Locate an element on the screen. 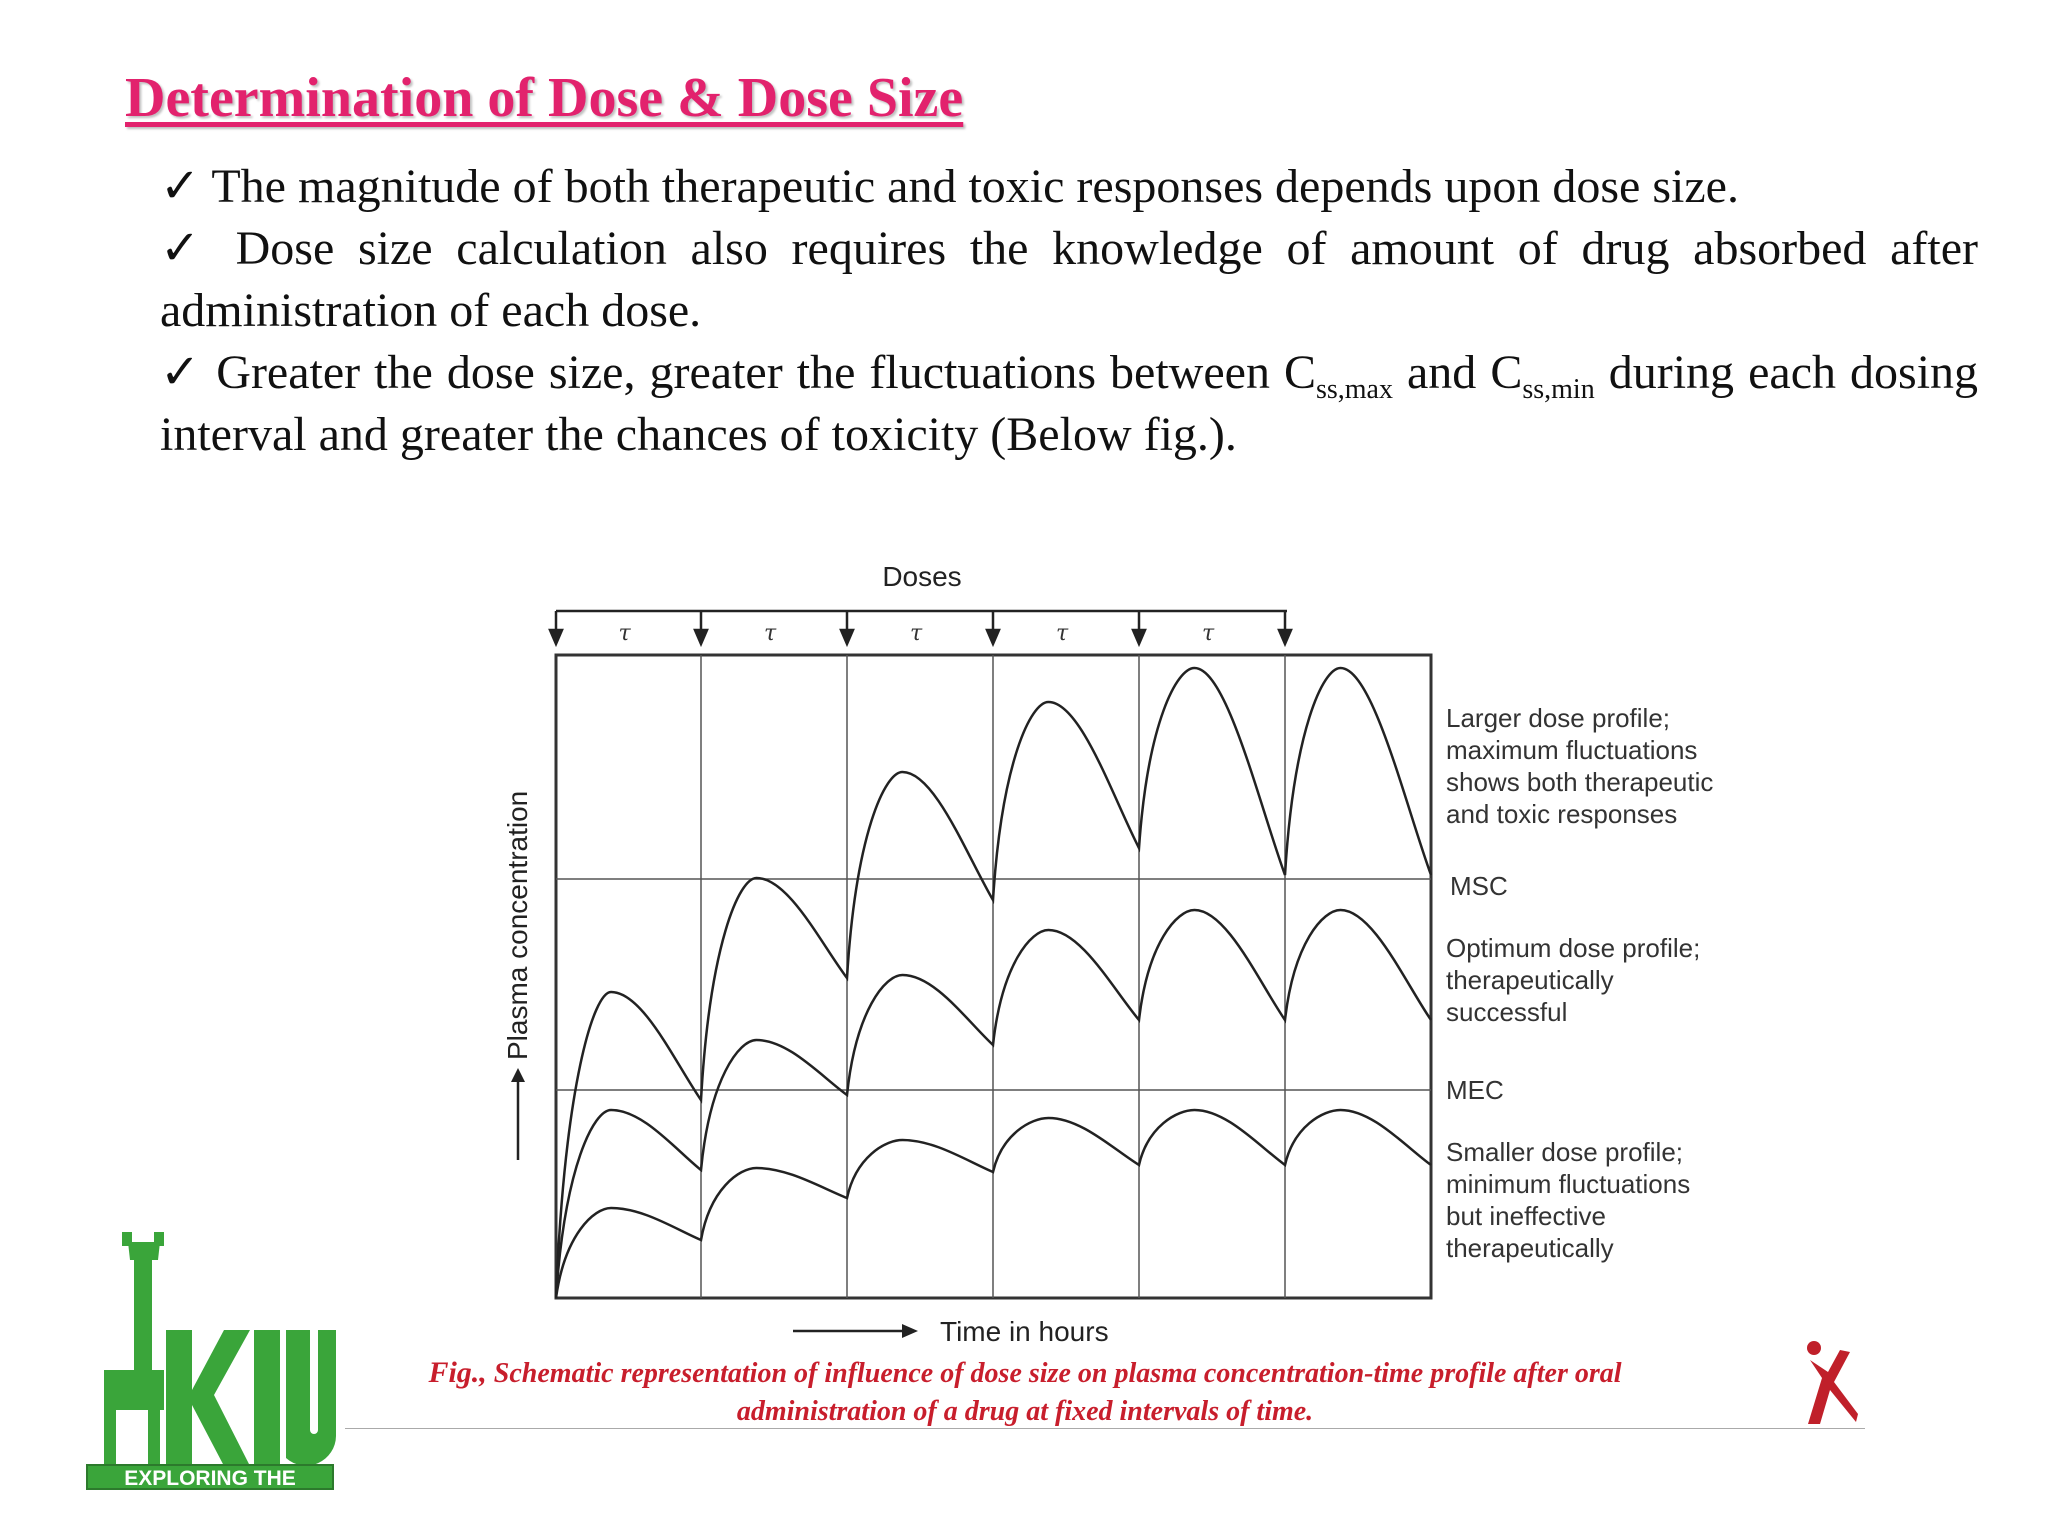 This screenshot has width=2048, height=1536. svg-text: shows both therapeutic is located at coordinates (1579, 782).